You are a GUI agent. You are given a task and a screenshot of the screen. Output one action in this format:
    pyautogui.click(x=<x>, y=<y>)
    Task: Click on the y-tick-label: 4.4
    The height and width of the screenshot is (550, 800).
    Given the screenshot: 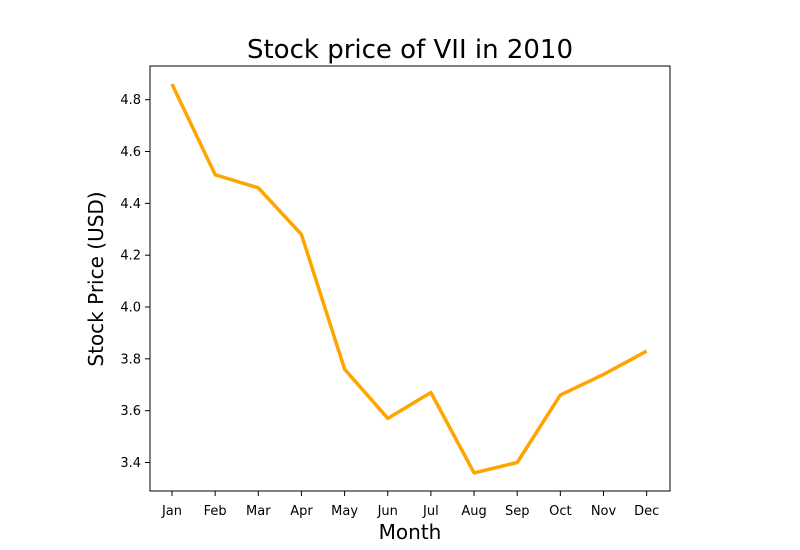 What is the action you would take?
    pyautogui.click(x=130, y=204)
    